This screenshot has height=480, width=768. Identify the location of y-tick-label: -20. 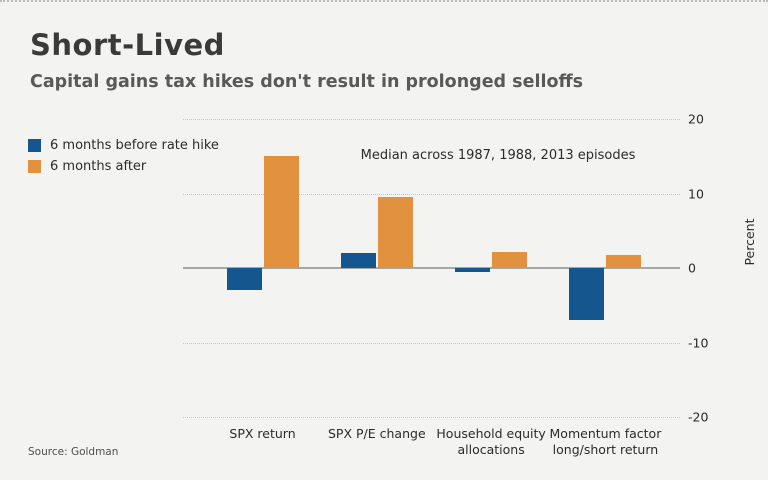
(698, 417).